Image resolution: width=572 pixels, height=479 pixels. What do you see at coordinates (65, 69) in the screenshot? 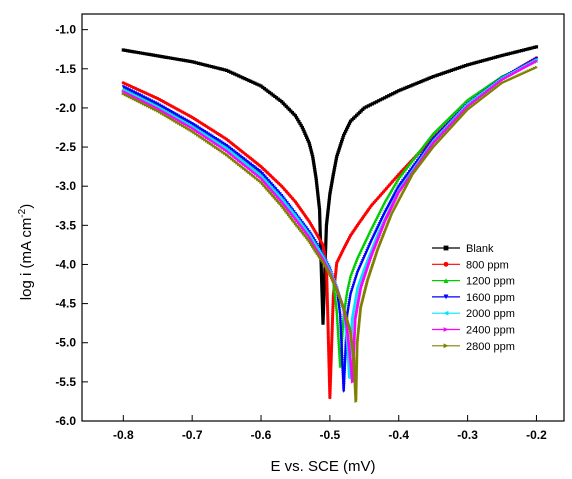
I see `y-tick-label: -1.5` at bounding box center [65, 69].